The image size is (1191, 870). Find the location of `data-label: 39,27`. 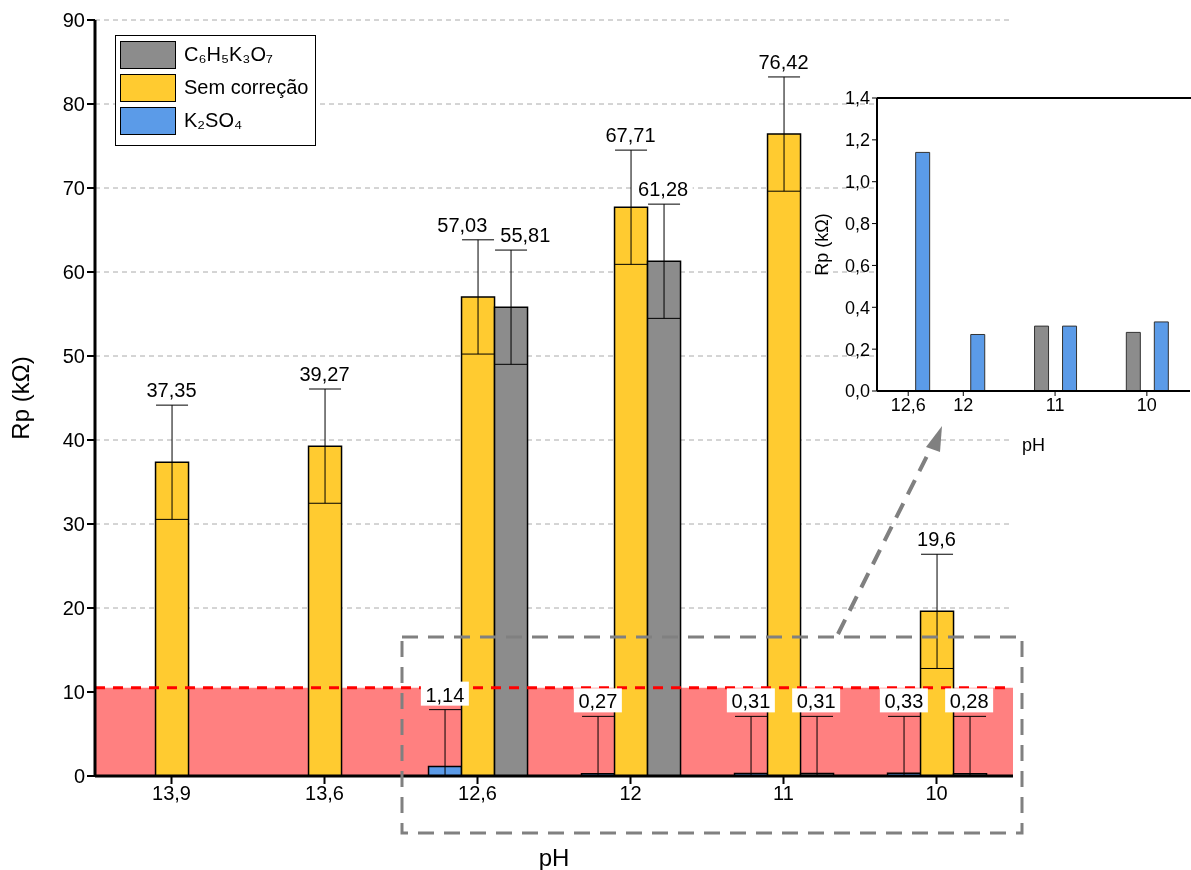

data-label: 39,27 is located at coordinates (324, 374).